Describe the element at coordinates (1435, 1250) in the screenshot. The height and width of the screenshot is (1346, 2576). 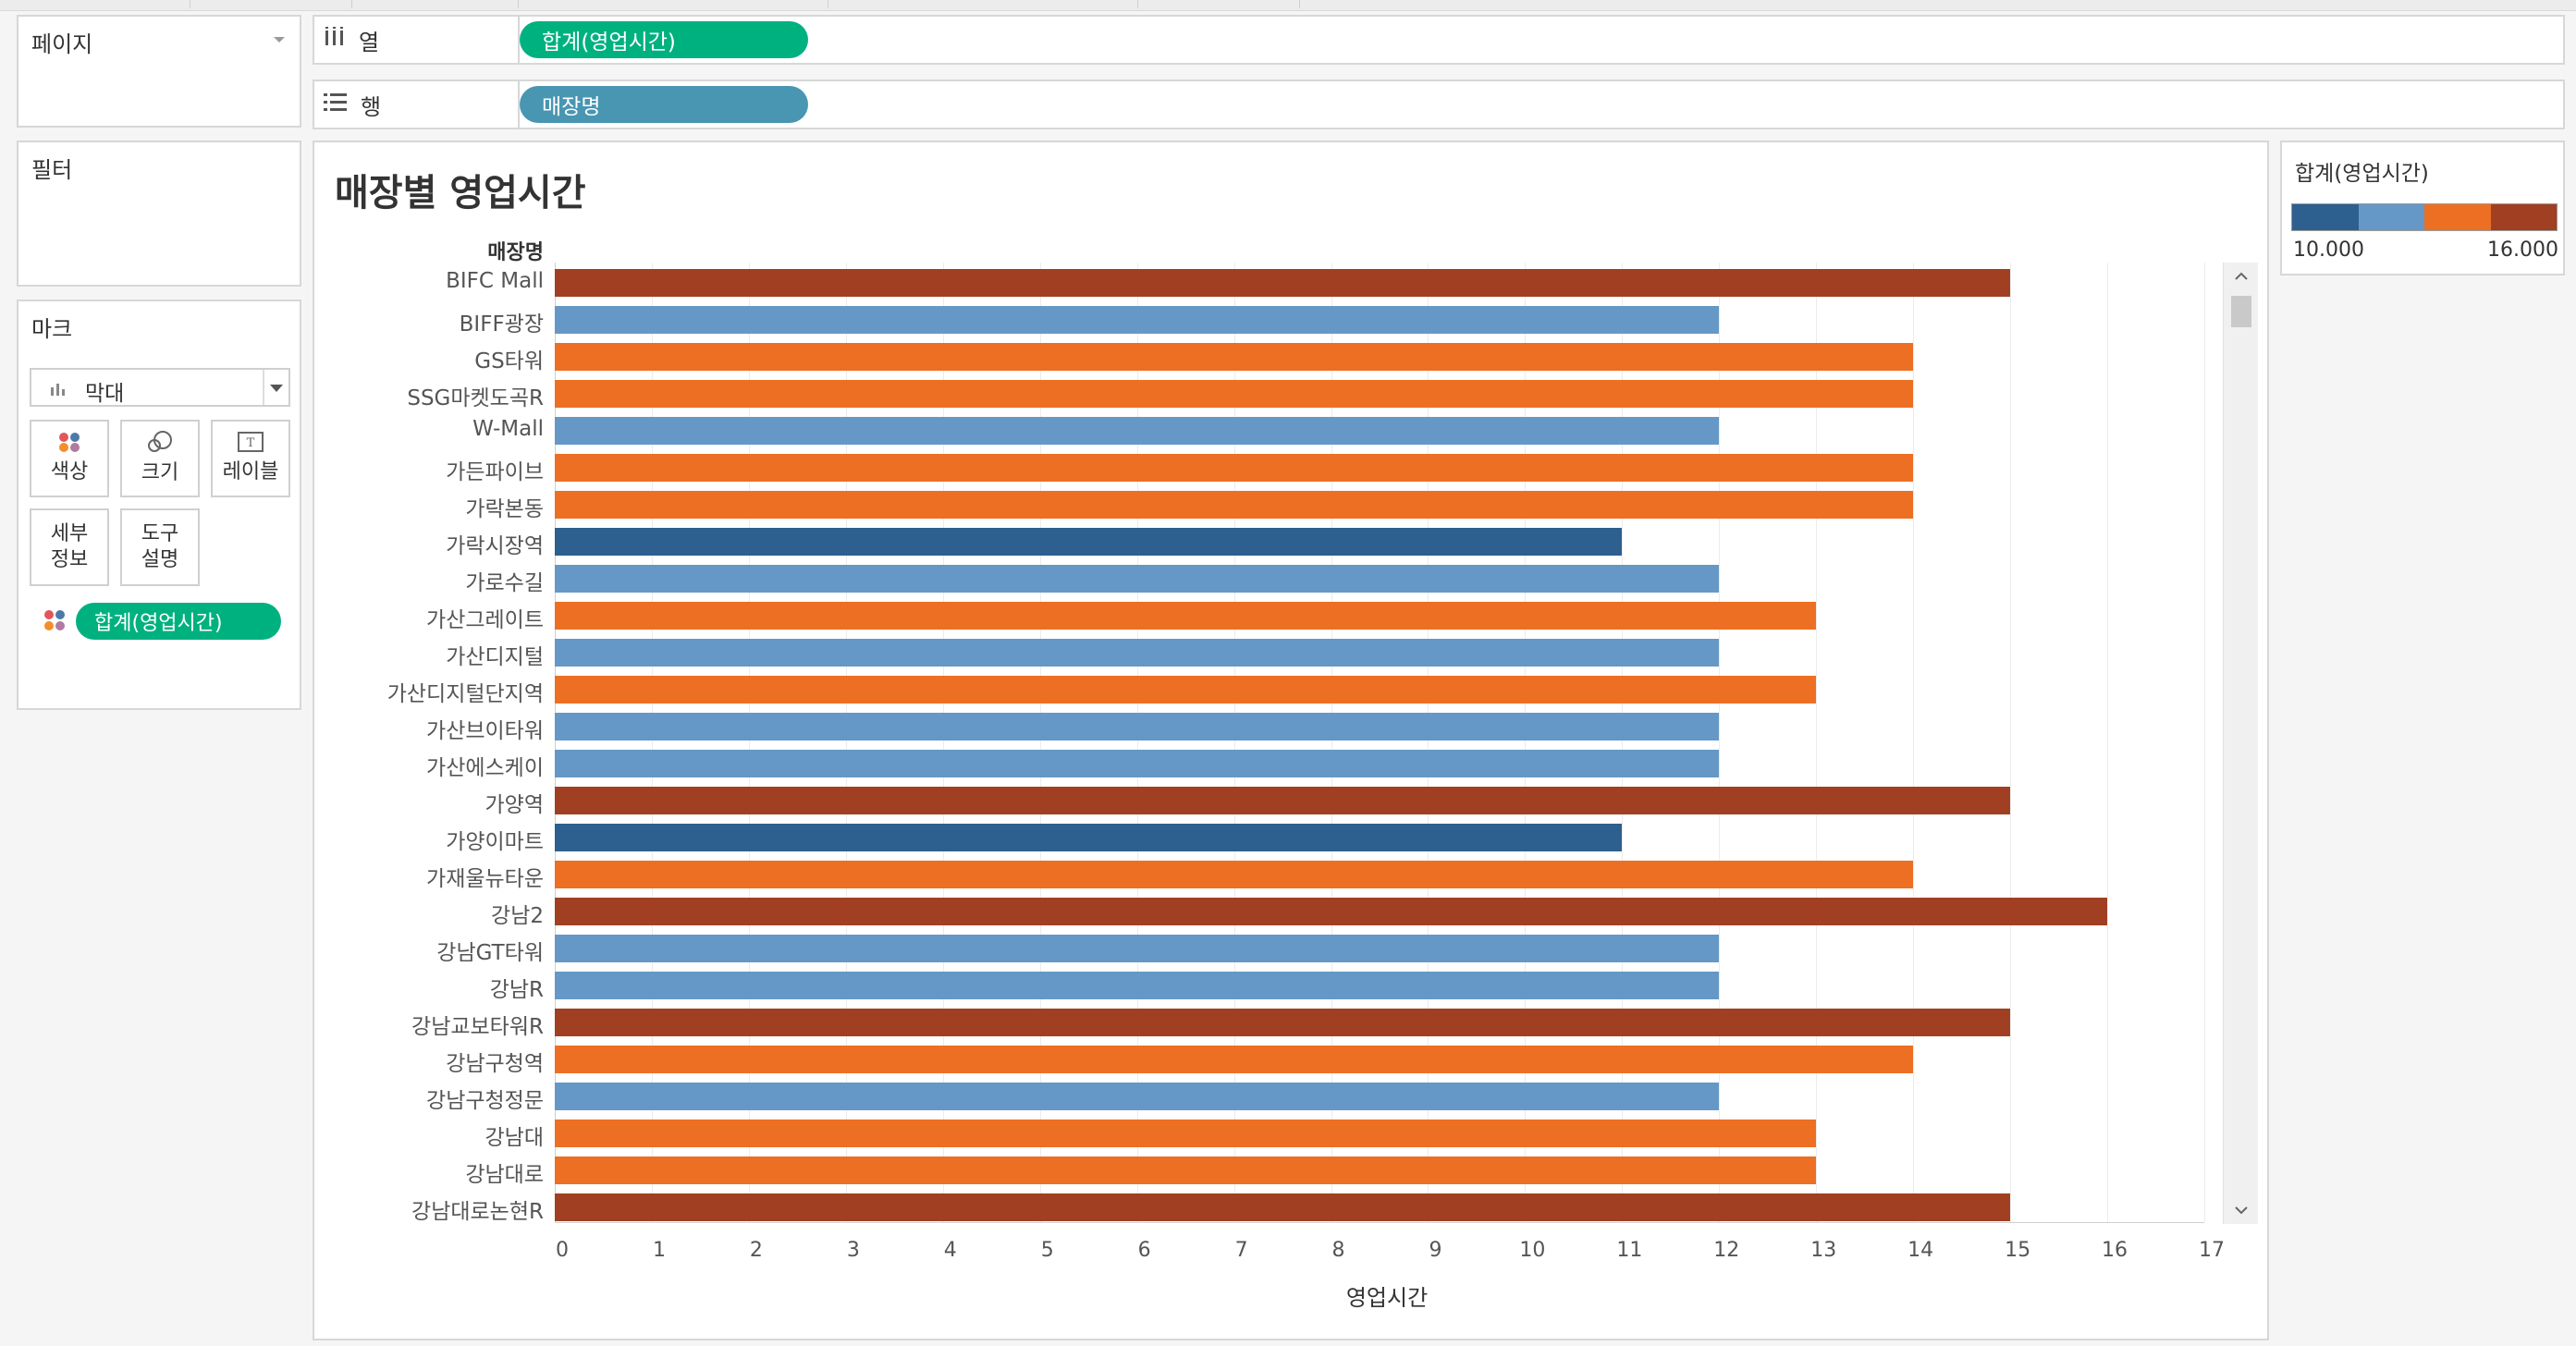
I see `x-tick-label: 9` at that location.